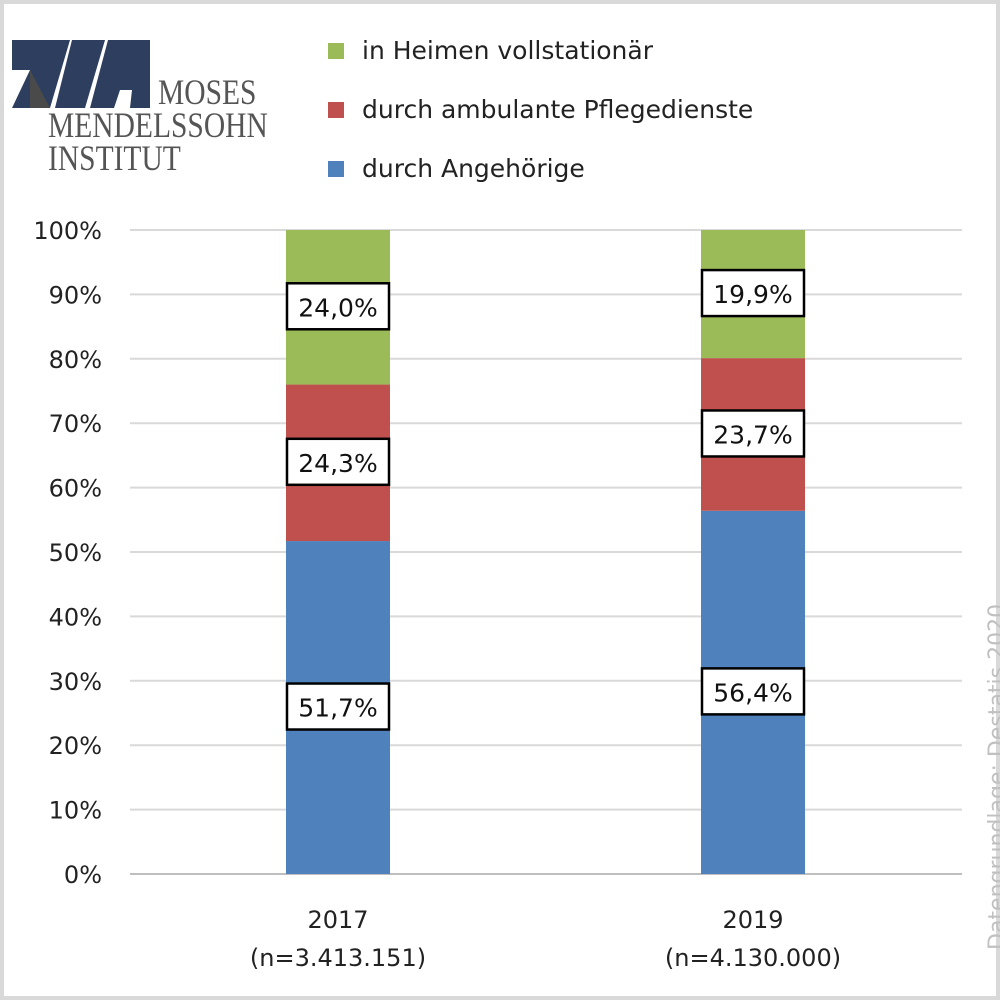  I want to click on y-tick-label: 90%, so click(75, 295).